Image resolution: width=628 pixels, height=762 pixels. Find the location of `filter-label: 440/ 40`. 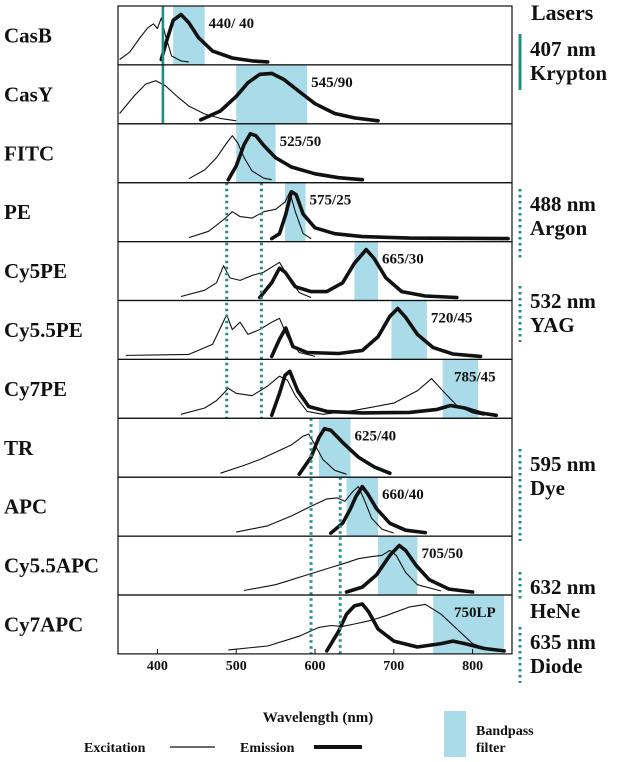

filter-label: 440/ 40 is located at coordinates (231, 24).